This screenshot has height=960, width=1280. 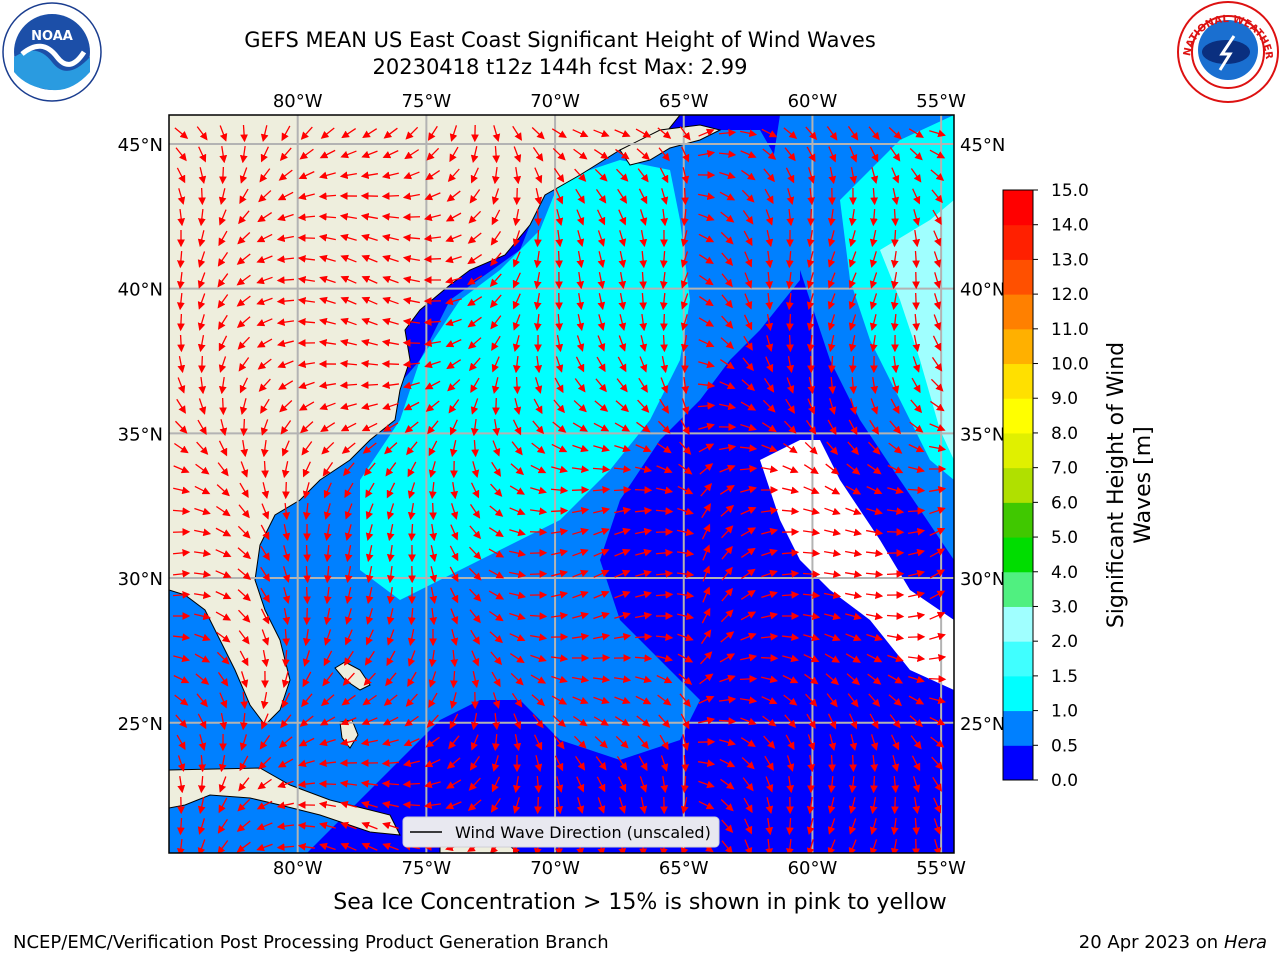 I want to click on wave-region-1.0m, so click(x=525, y=380).